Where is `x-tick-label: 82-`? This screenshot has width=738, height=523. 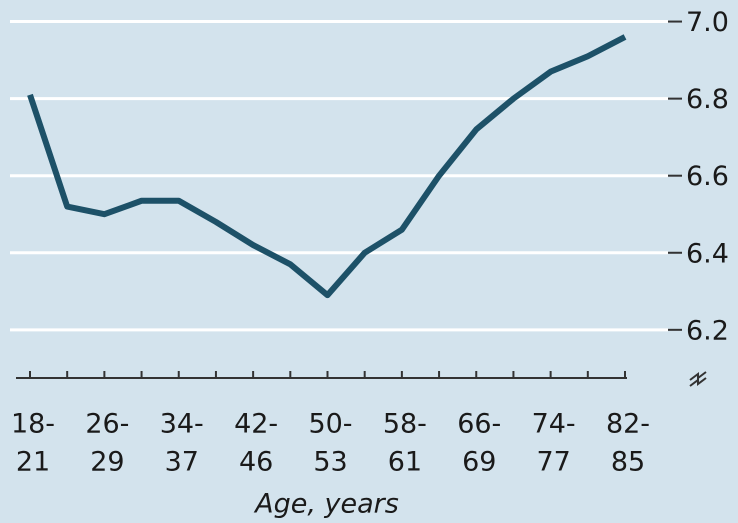 x-tick-label: 82- is located at coordinates (628, 424).